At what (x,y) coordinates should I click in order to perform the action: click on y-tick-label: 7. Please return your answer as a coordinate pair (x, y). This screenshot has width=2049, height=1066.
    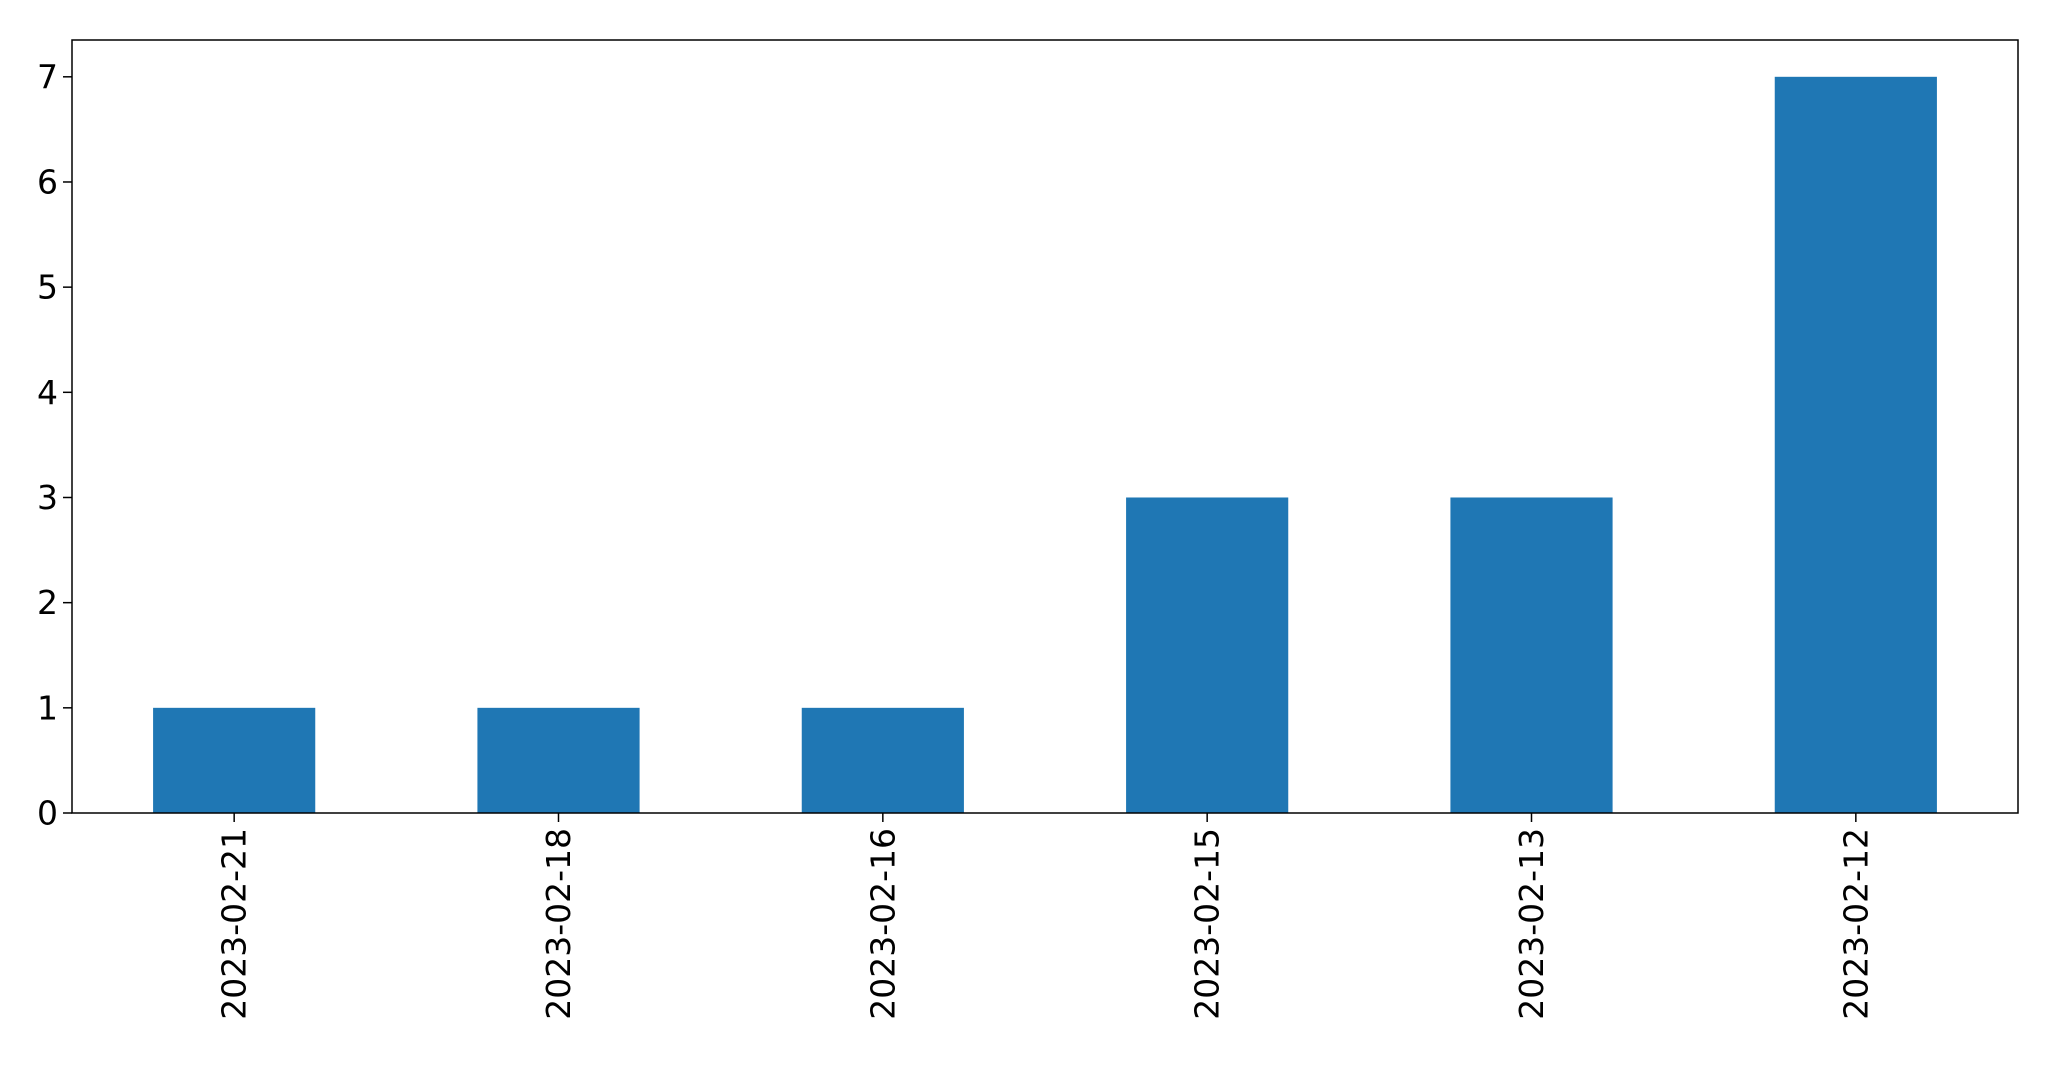
    Looking at the image, I should click on (47, 76).